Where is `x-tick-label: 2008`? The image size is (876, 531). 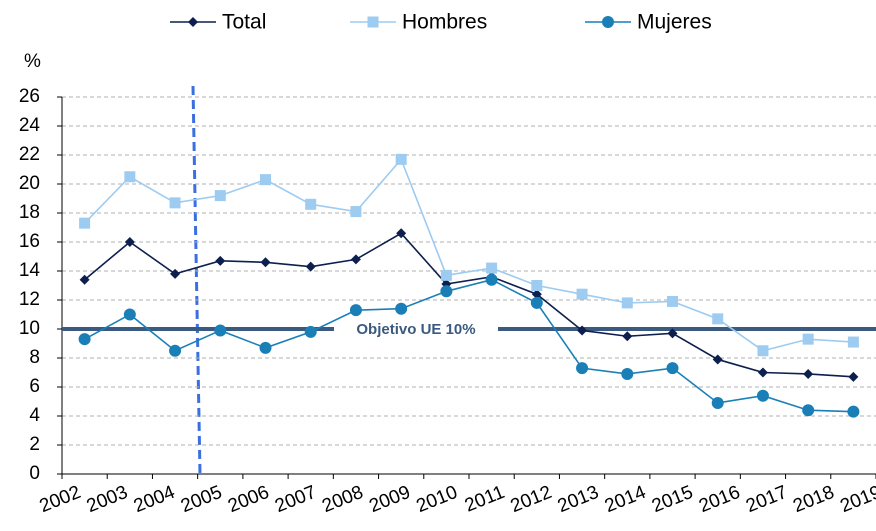 x-tick-label: 2008 is located at coordinates (342, 499).